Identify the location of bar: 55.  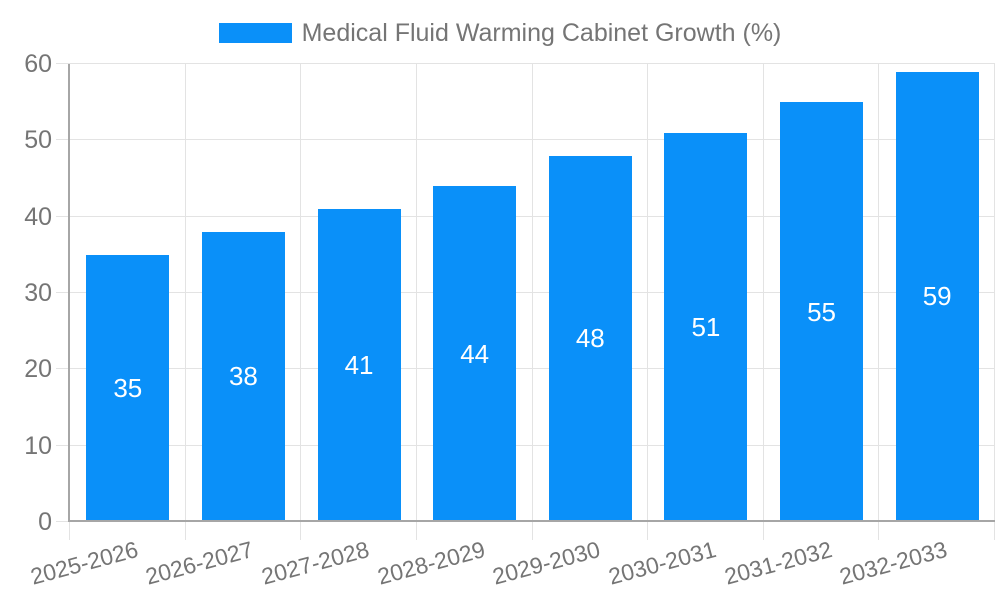
(822, 312).